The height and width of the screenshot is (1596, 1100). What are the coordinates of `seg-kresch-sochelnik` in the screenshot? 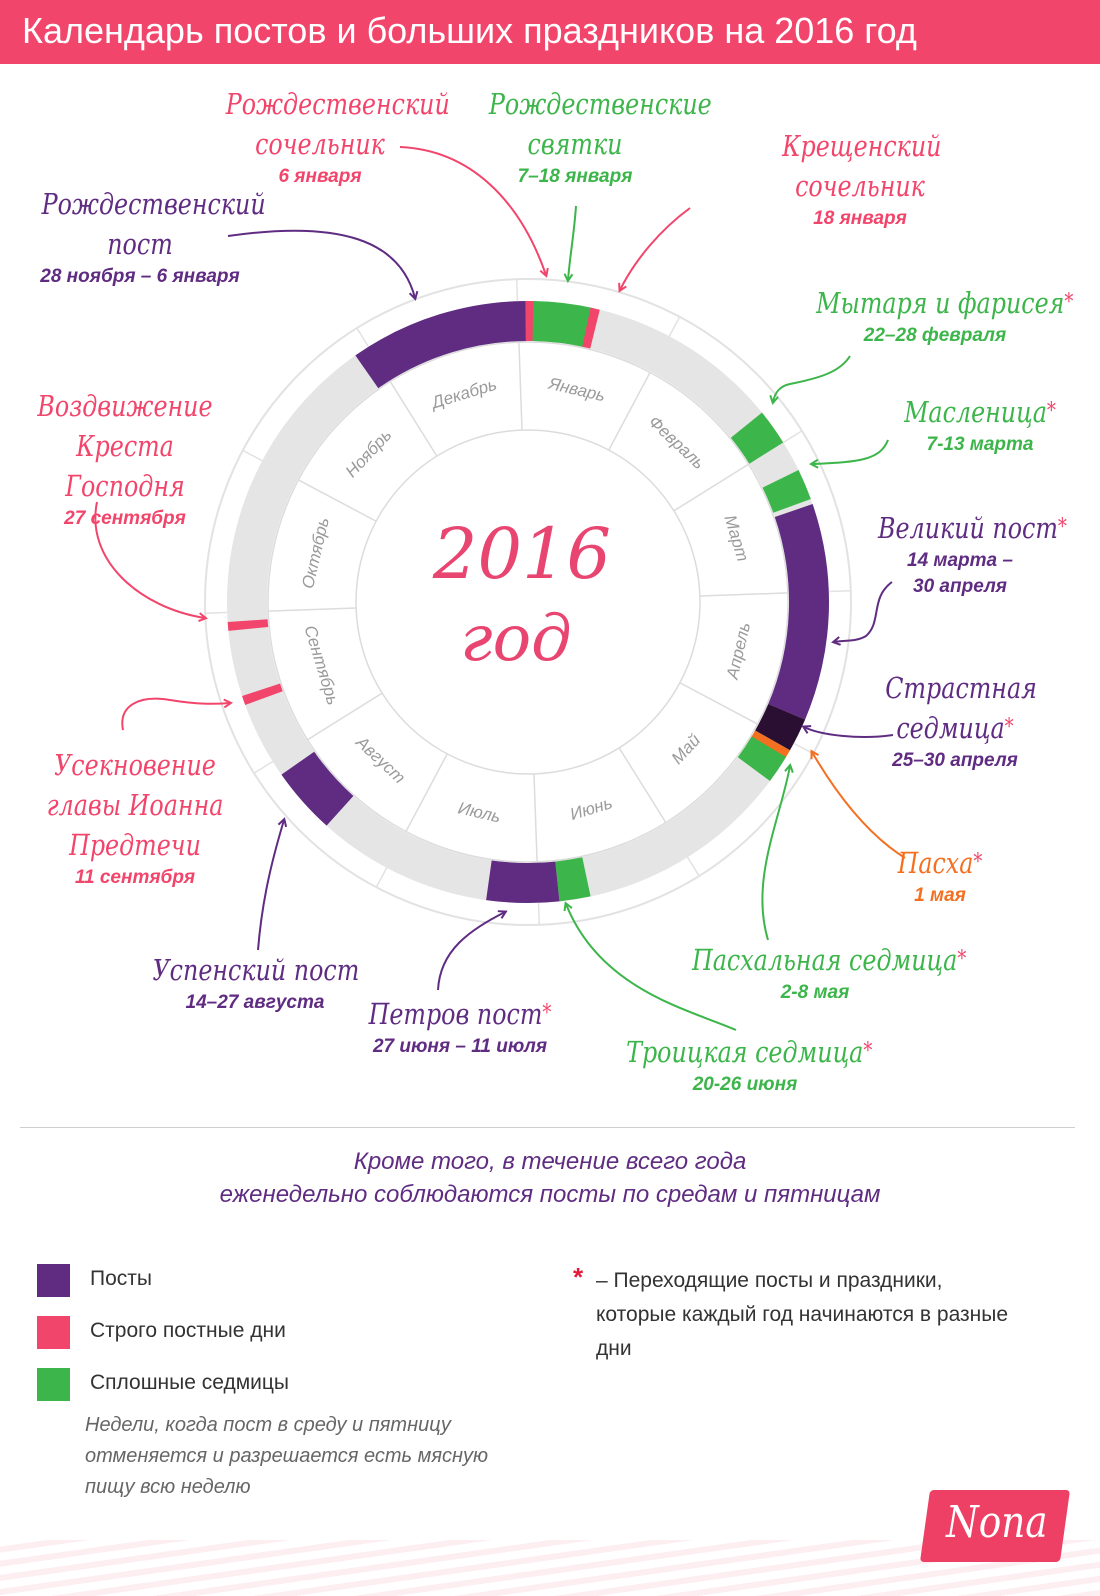 It's located at (591, 328).